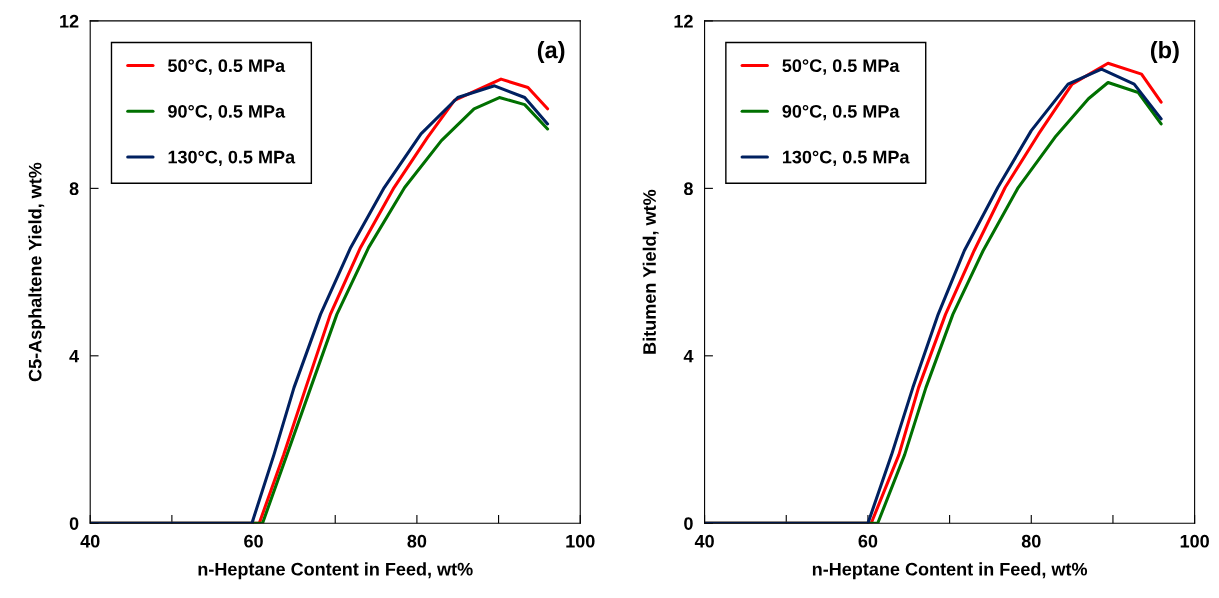 The height and width of the screenshot is (598, 1219). Describe the element at coordinates (551, 52) in the screenshot. I see `annotation: (a)` at that location.